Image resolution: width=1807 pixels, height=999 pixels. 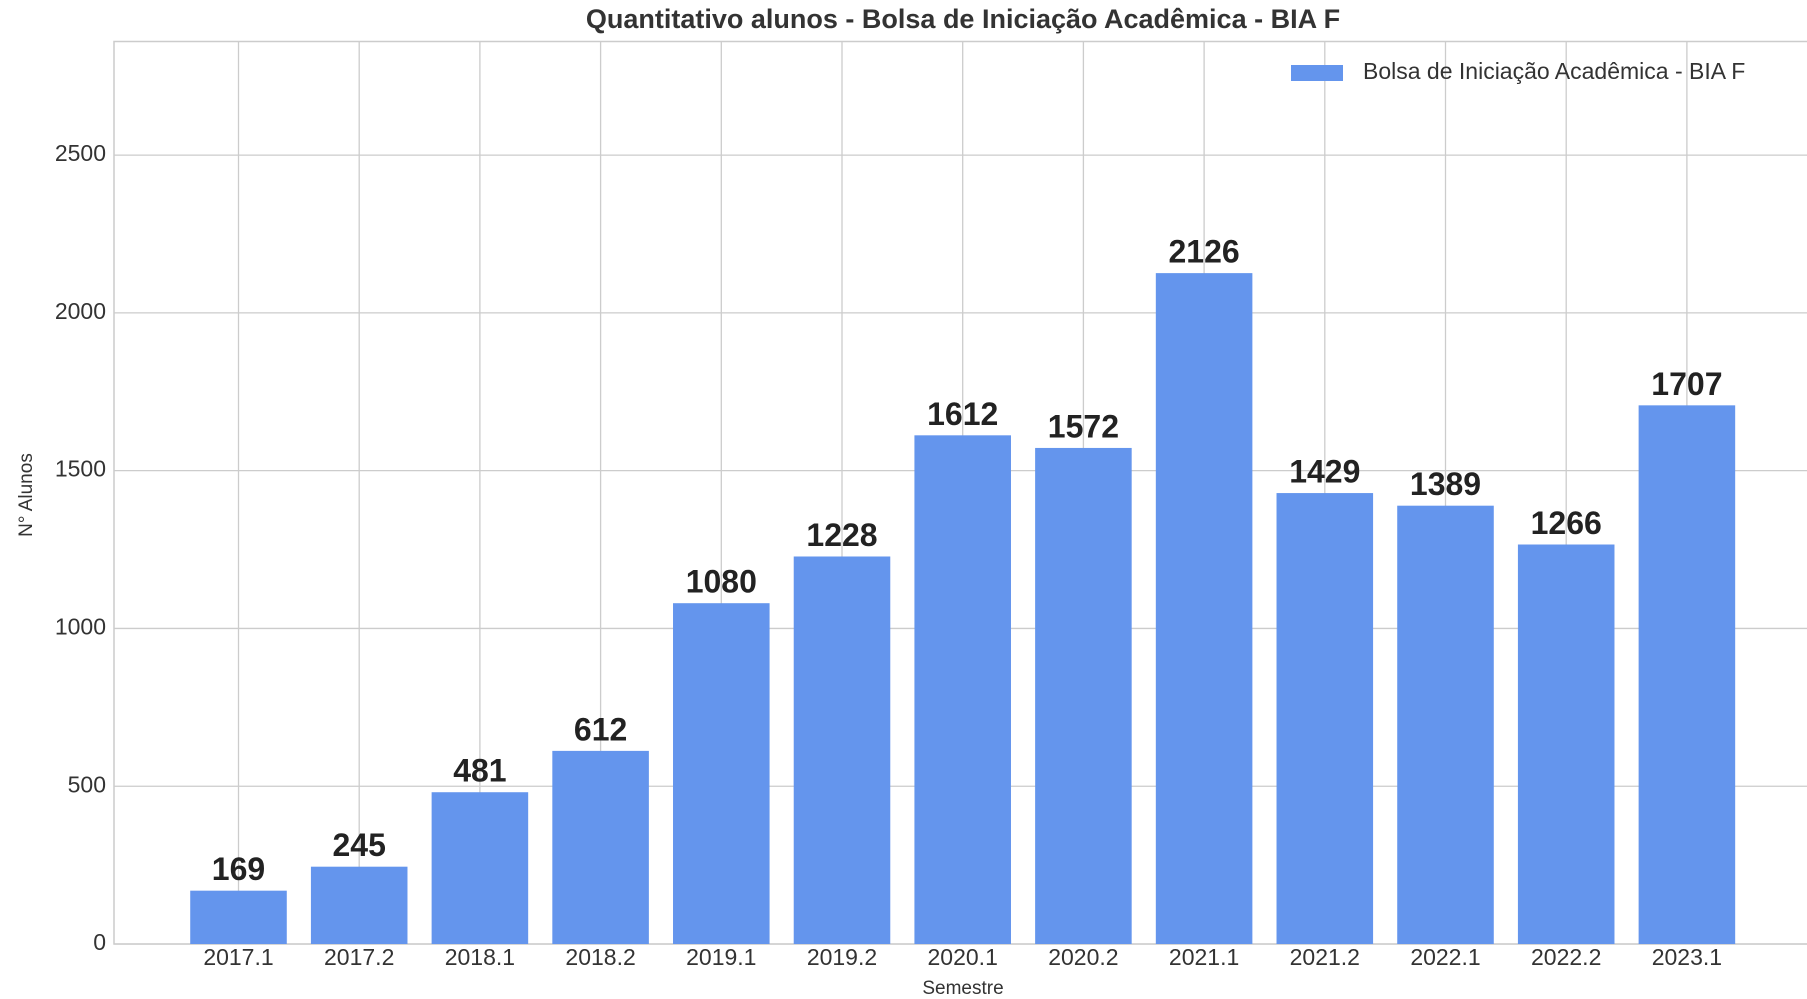 I want to click on x-tick-label: 2022.1, so click(x=1445, y=957).